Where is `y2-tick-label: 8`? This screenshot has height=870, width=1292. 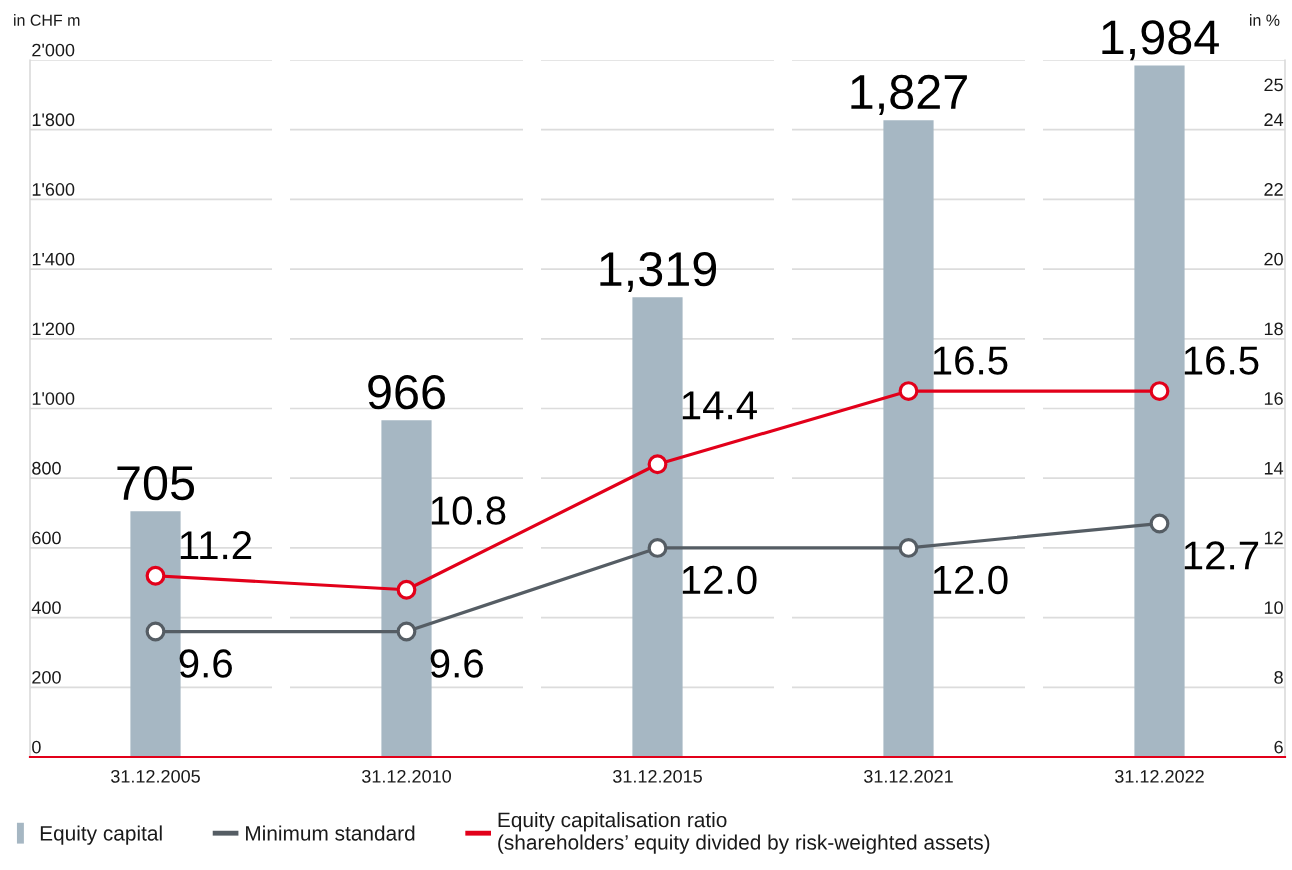
y2-tick-label: 8 is located at coordinates (1278, 677).